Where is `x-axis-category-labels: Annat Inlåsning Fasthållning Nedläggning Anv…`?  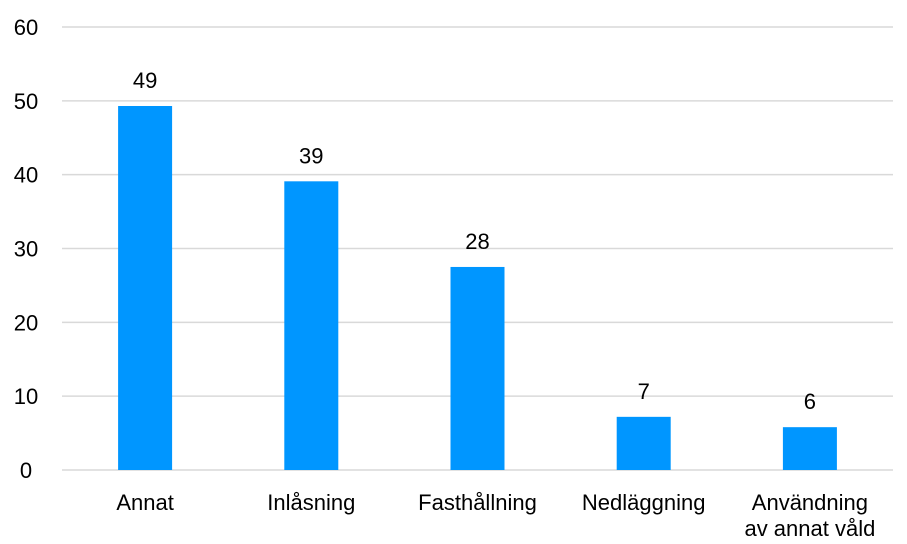
x-axis-category-labels: Annat Inlåsning Fasthållning Nedläggning Anv… is located at coordinates (495, 515).